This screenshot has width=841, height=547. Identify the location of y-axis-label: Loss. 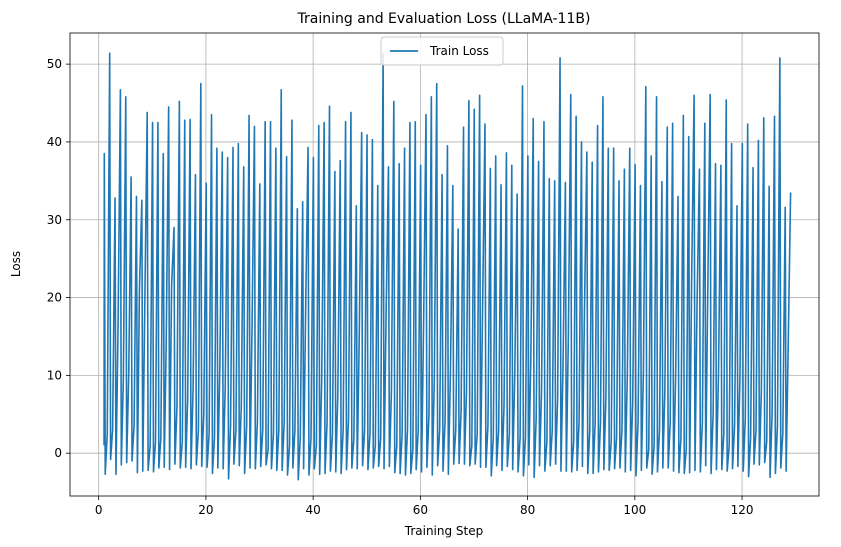
(16, 264).